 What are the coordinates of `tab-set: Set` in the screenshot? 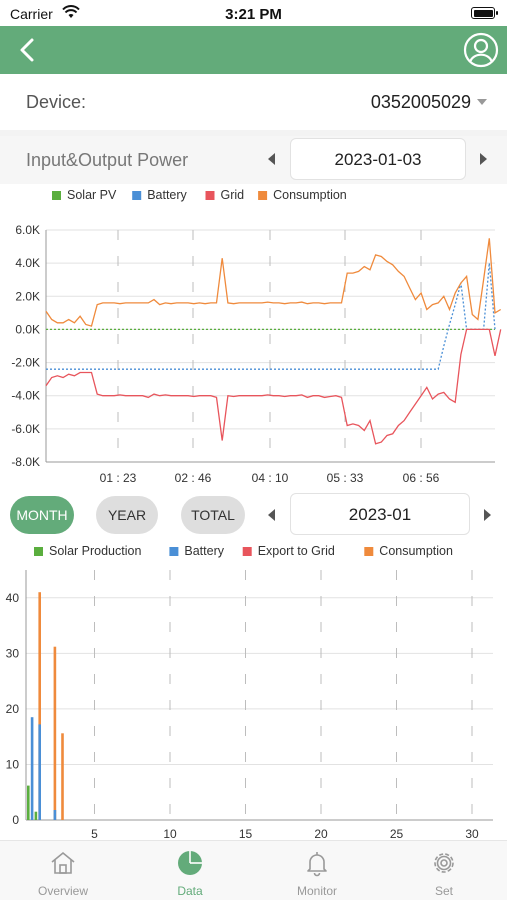 It's located at (444, 870).